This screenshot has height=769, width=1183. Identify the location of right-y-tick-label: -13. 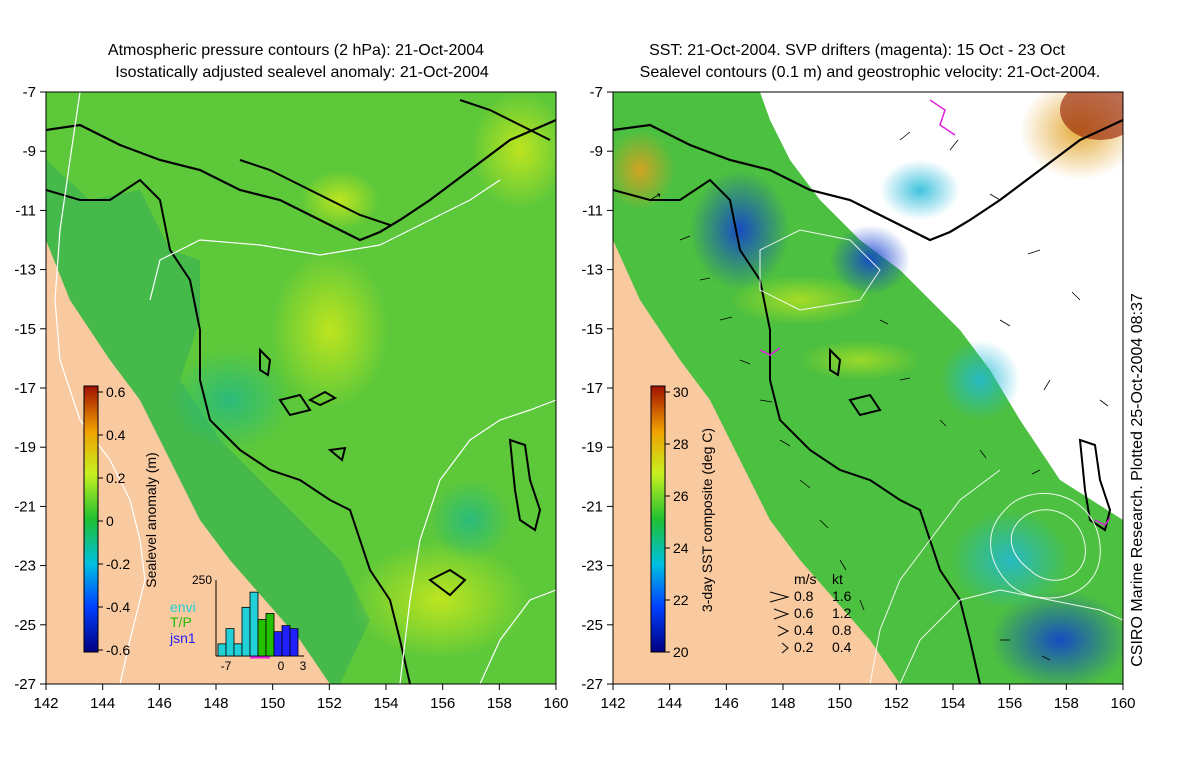
(592, 270).